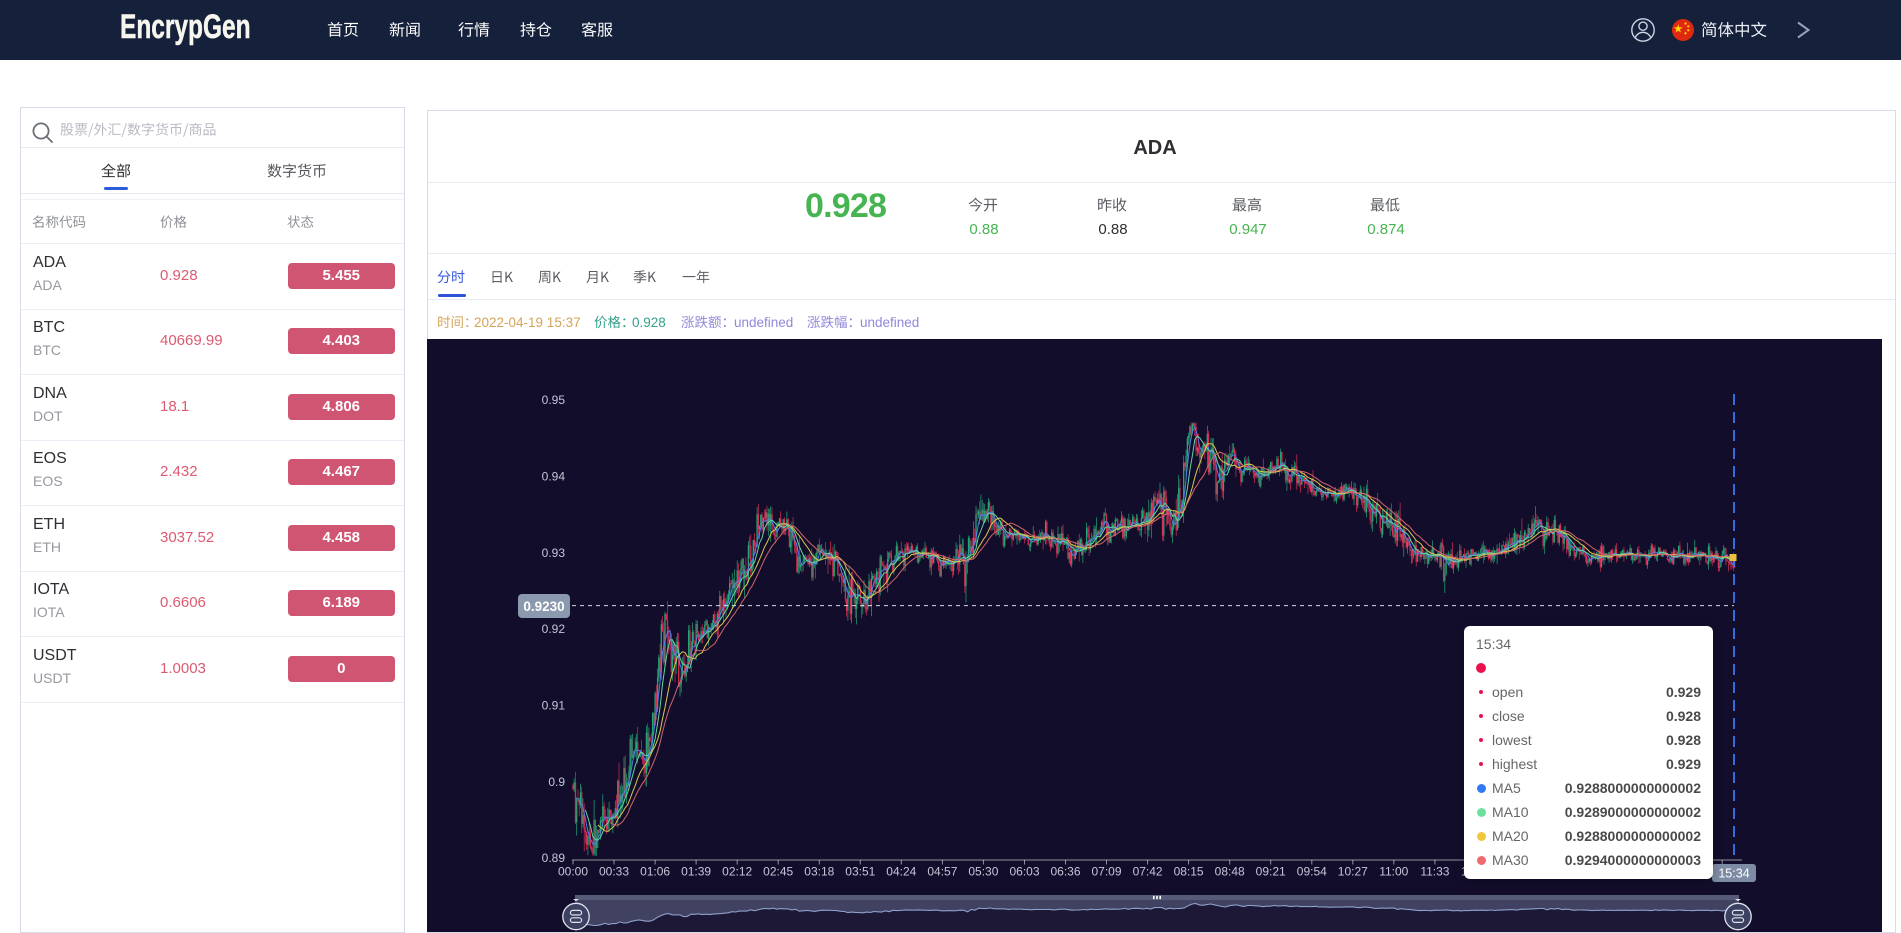  What do you see at coordinates (554, 706) in the screenshot?
I see `svg-text: 0.91` at bounding box center [554, 706].